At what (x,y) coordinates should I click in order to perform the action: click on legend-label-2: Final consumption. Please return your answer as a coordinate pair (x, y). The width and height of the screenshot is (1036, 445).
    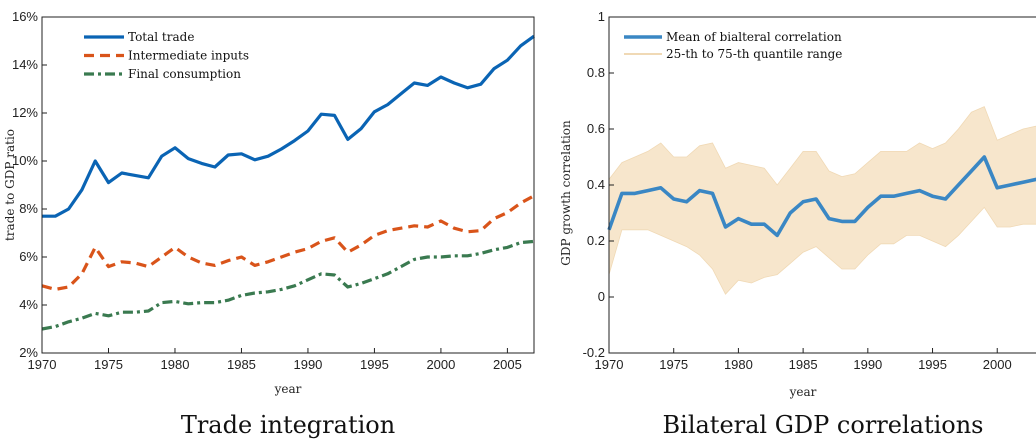
    Looking at the image, I should click on (184, 74).